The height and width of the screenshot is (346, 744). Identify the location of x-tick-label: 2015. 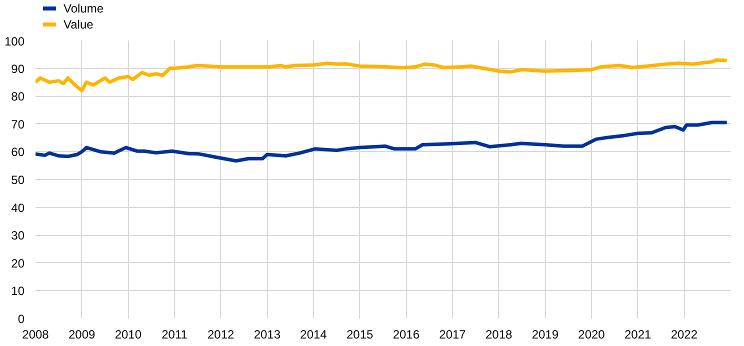
(360, 335).